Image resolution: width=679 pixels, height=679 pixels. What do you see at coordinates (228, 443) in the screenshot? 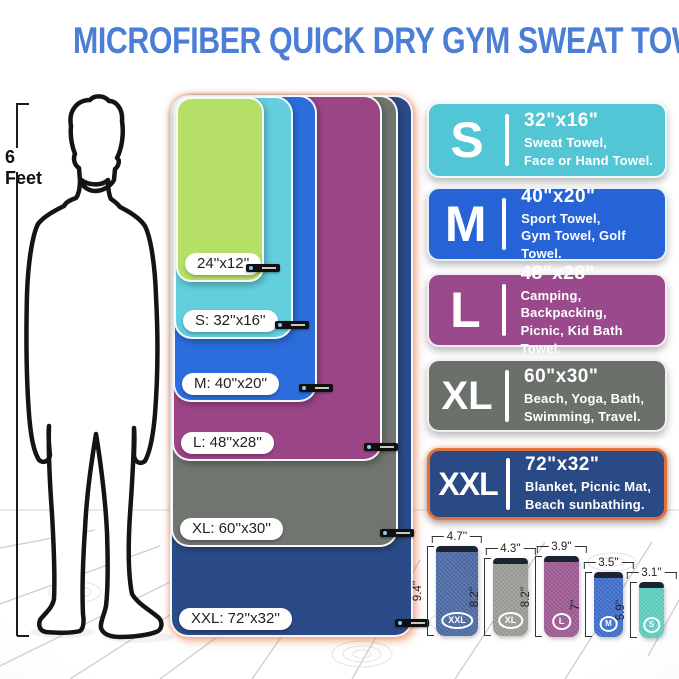
I see `towel-l-size-pill: L: 48''x28''` at bounding box center [228, 443].